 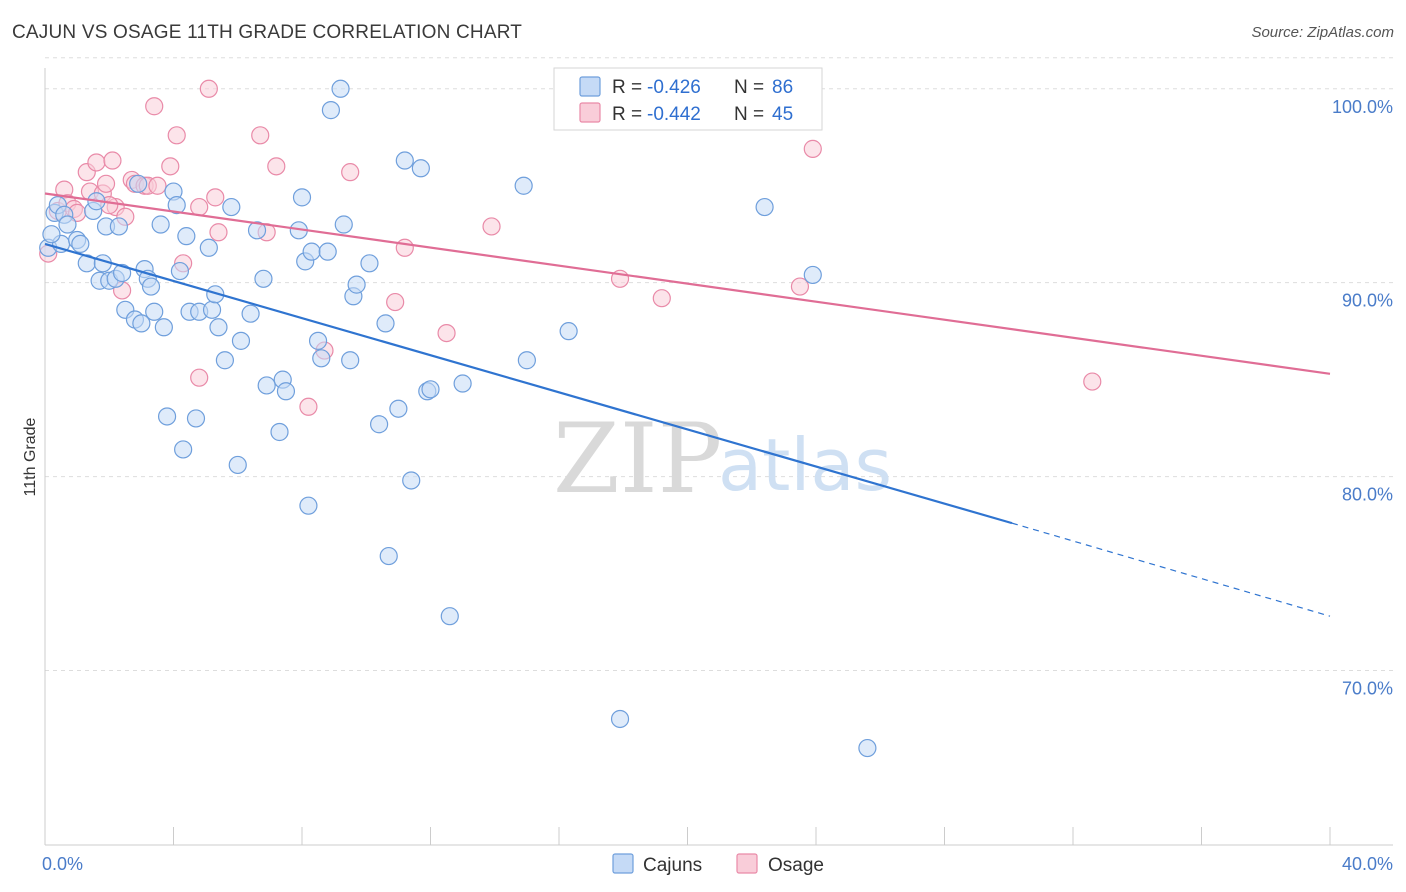 What do you see at coordinates (590, 86) in the screenshot?
I see `legend-swatch-cajuns` at bounding box center [590, 86].